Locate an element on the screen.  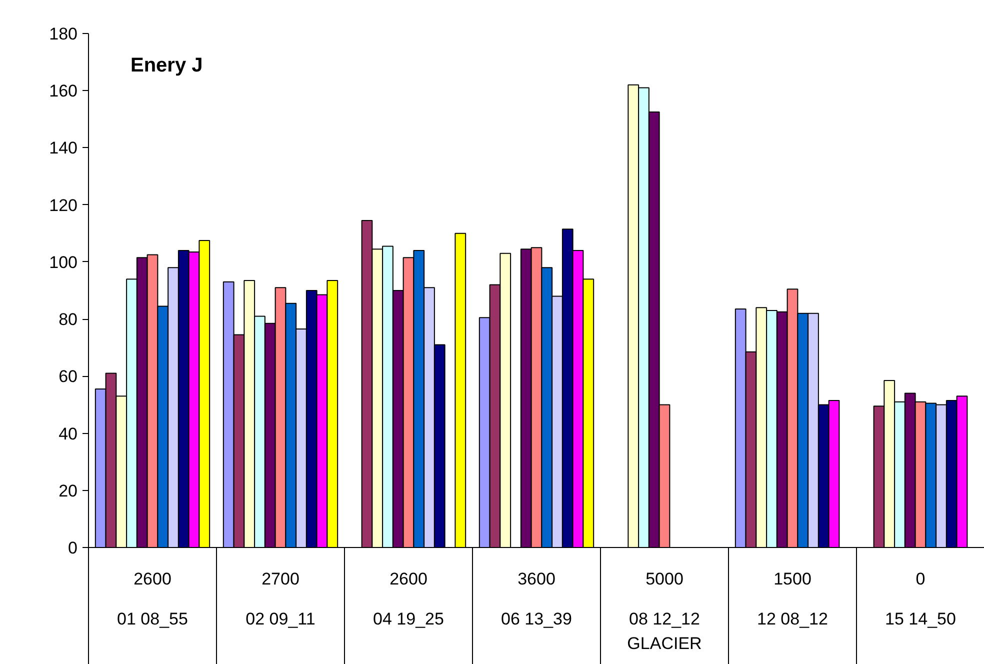
category-label: 2600 04 19_25 is located at coordinates (408, 599).